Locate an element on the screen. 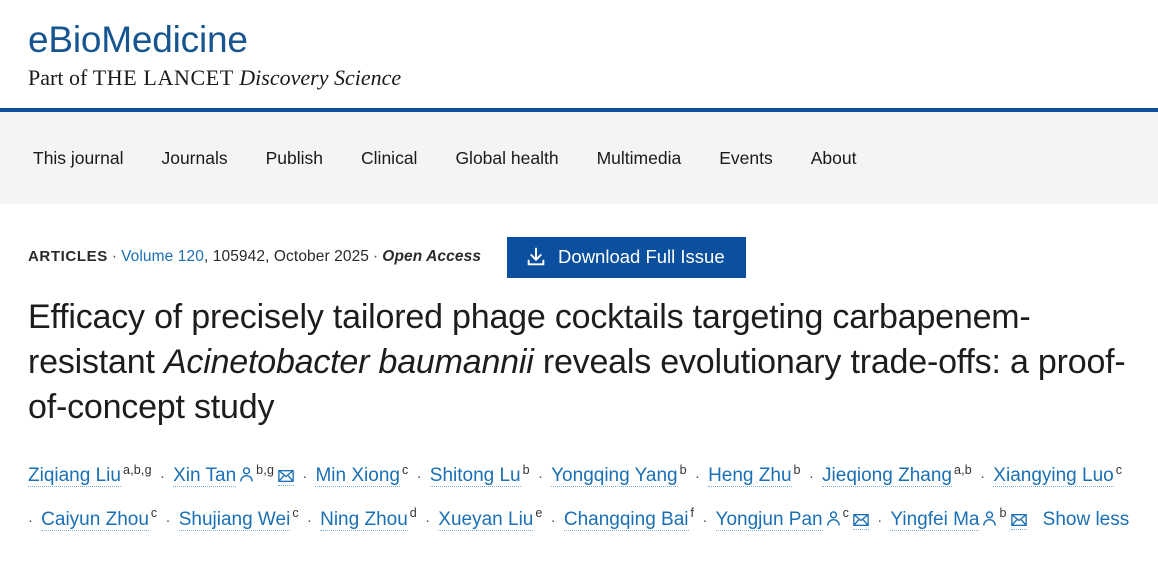 This screenshot has height=576, width=1158. author-entry: Min Xiong c is located at coordinates (362, 475).